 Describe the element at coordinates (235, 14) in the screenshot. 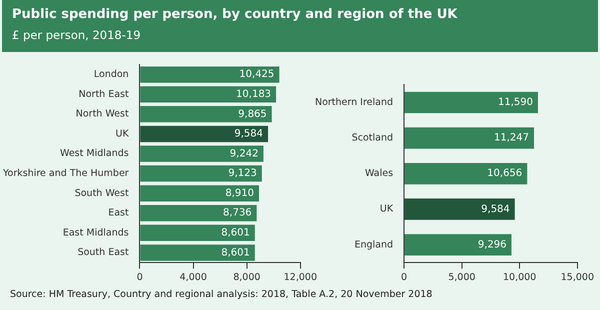

I see `chart-title: Public spending per person, by country and region of the UK` at that location.